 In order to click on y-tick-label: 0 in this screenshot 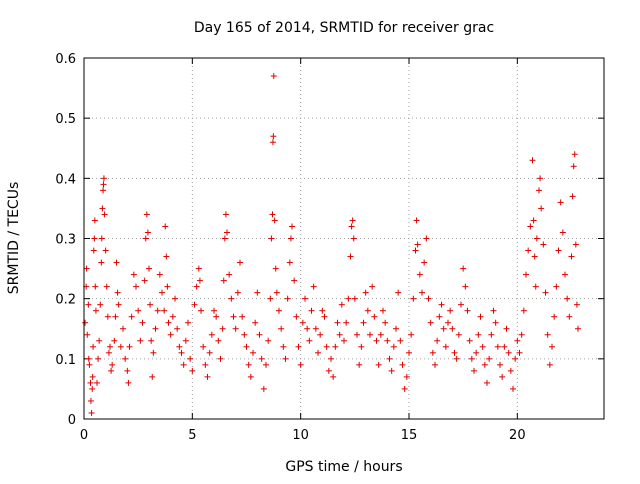, I will do `click(72, 420)`.